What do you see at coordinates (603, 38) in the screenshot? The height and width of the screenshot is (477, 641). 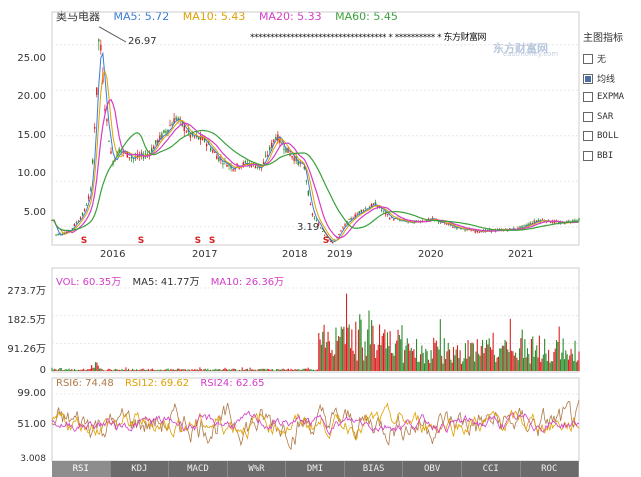 I see `indicator-panel-title: 主图指标` at bounding box center [603, 38].